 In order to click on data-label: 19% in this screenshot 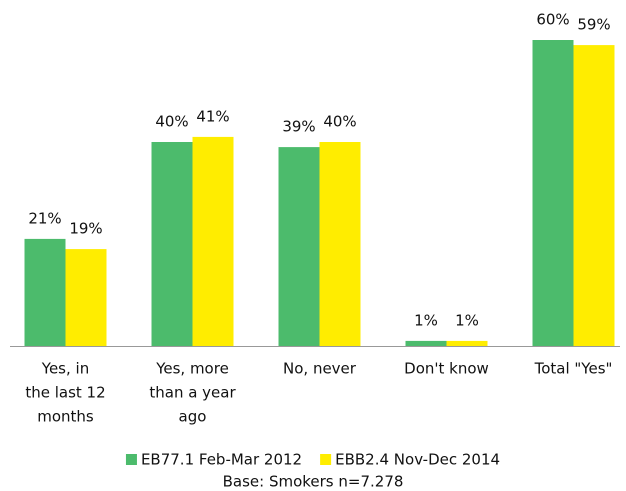, I will do `click(85, 229)`.